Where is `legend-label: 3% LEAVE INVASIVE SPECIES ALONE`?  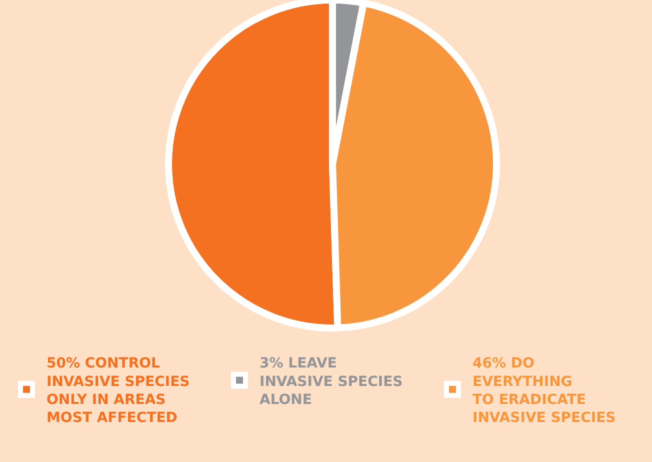
legend-label: 3% LEAVE INVASIVE SPECIES ALONE is located at coordinates (331, 382).